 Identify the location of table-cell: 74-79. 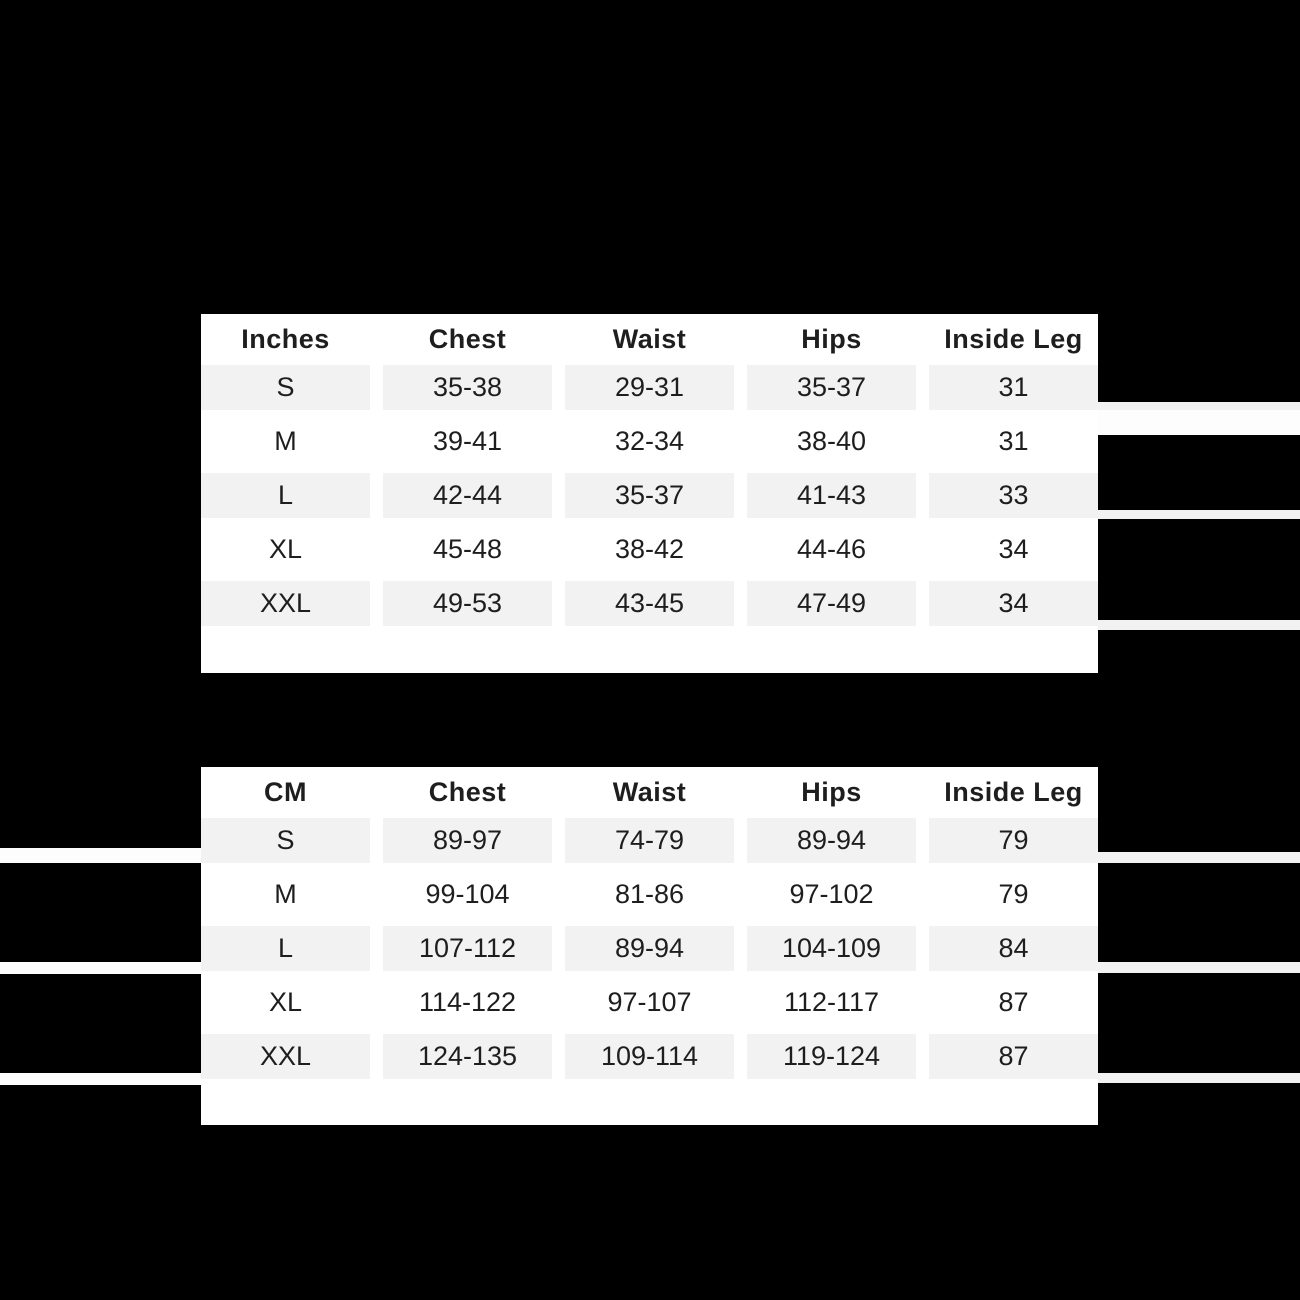
(649, 840).